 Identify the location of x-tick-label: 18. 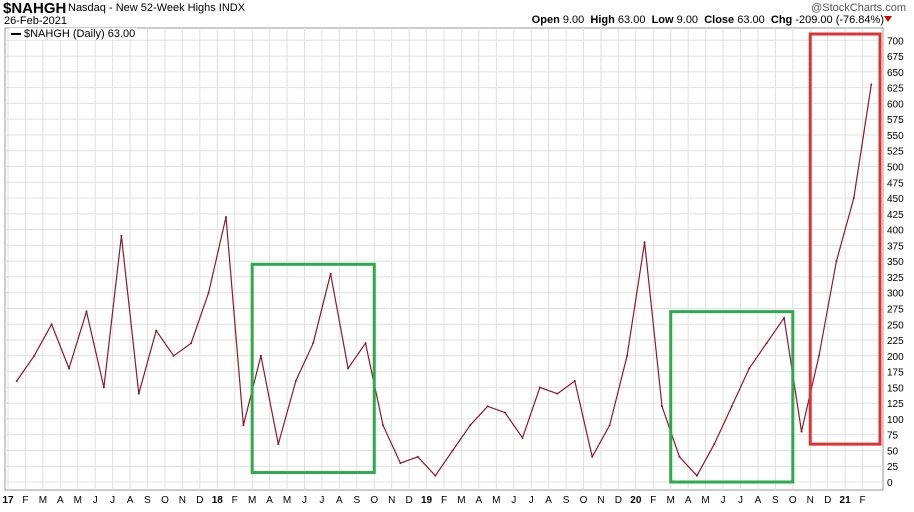
(218, 500).